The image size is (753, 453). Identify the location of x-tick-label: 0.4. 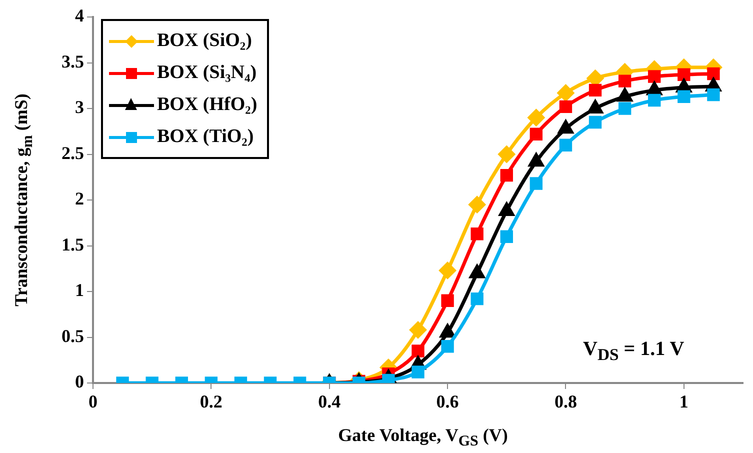
(329, 401).